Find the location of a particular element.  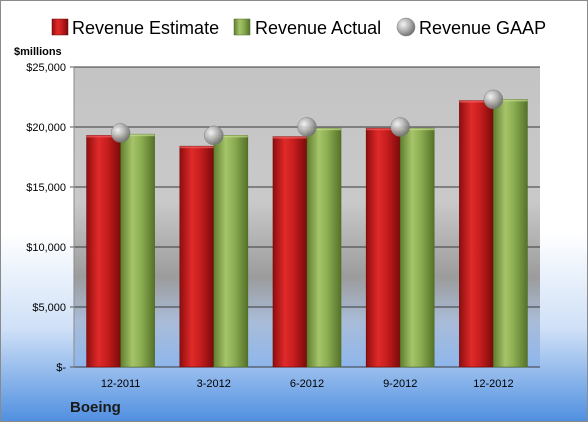

y-tick-label: $5,000 is located at coordinates (49, 308).